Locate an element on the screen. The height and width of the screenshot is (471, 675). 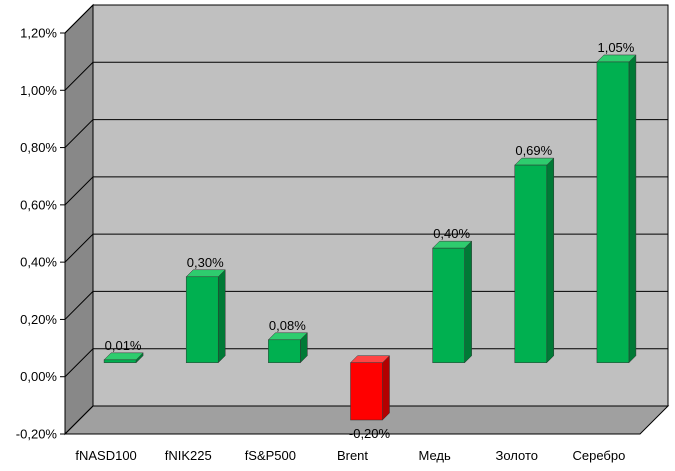
data-label: 0,08% is located at coordinates (287, 325).